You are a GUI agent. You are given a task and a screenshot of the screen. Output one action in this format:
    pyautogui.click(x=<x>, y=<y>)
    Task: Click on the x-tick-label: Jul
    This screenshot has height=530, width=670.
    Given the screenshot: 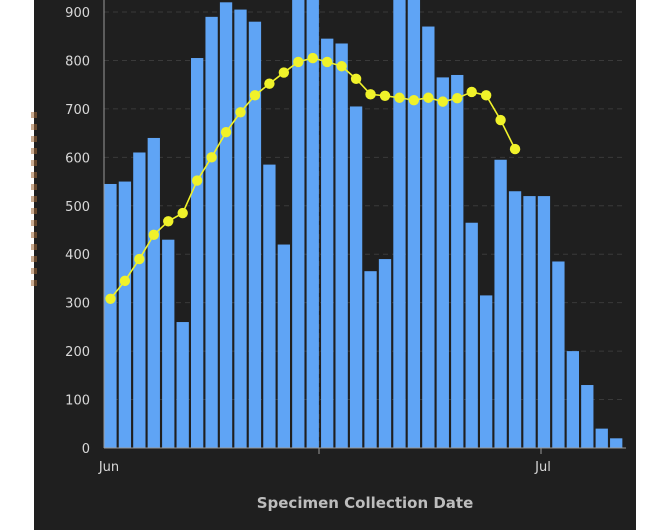 What is the action you would take?
    pyautogui.click(x=542, y=467)
    